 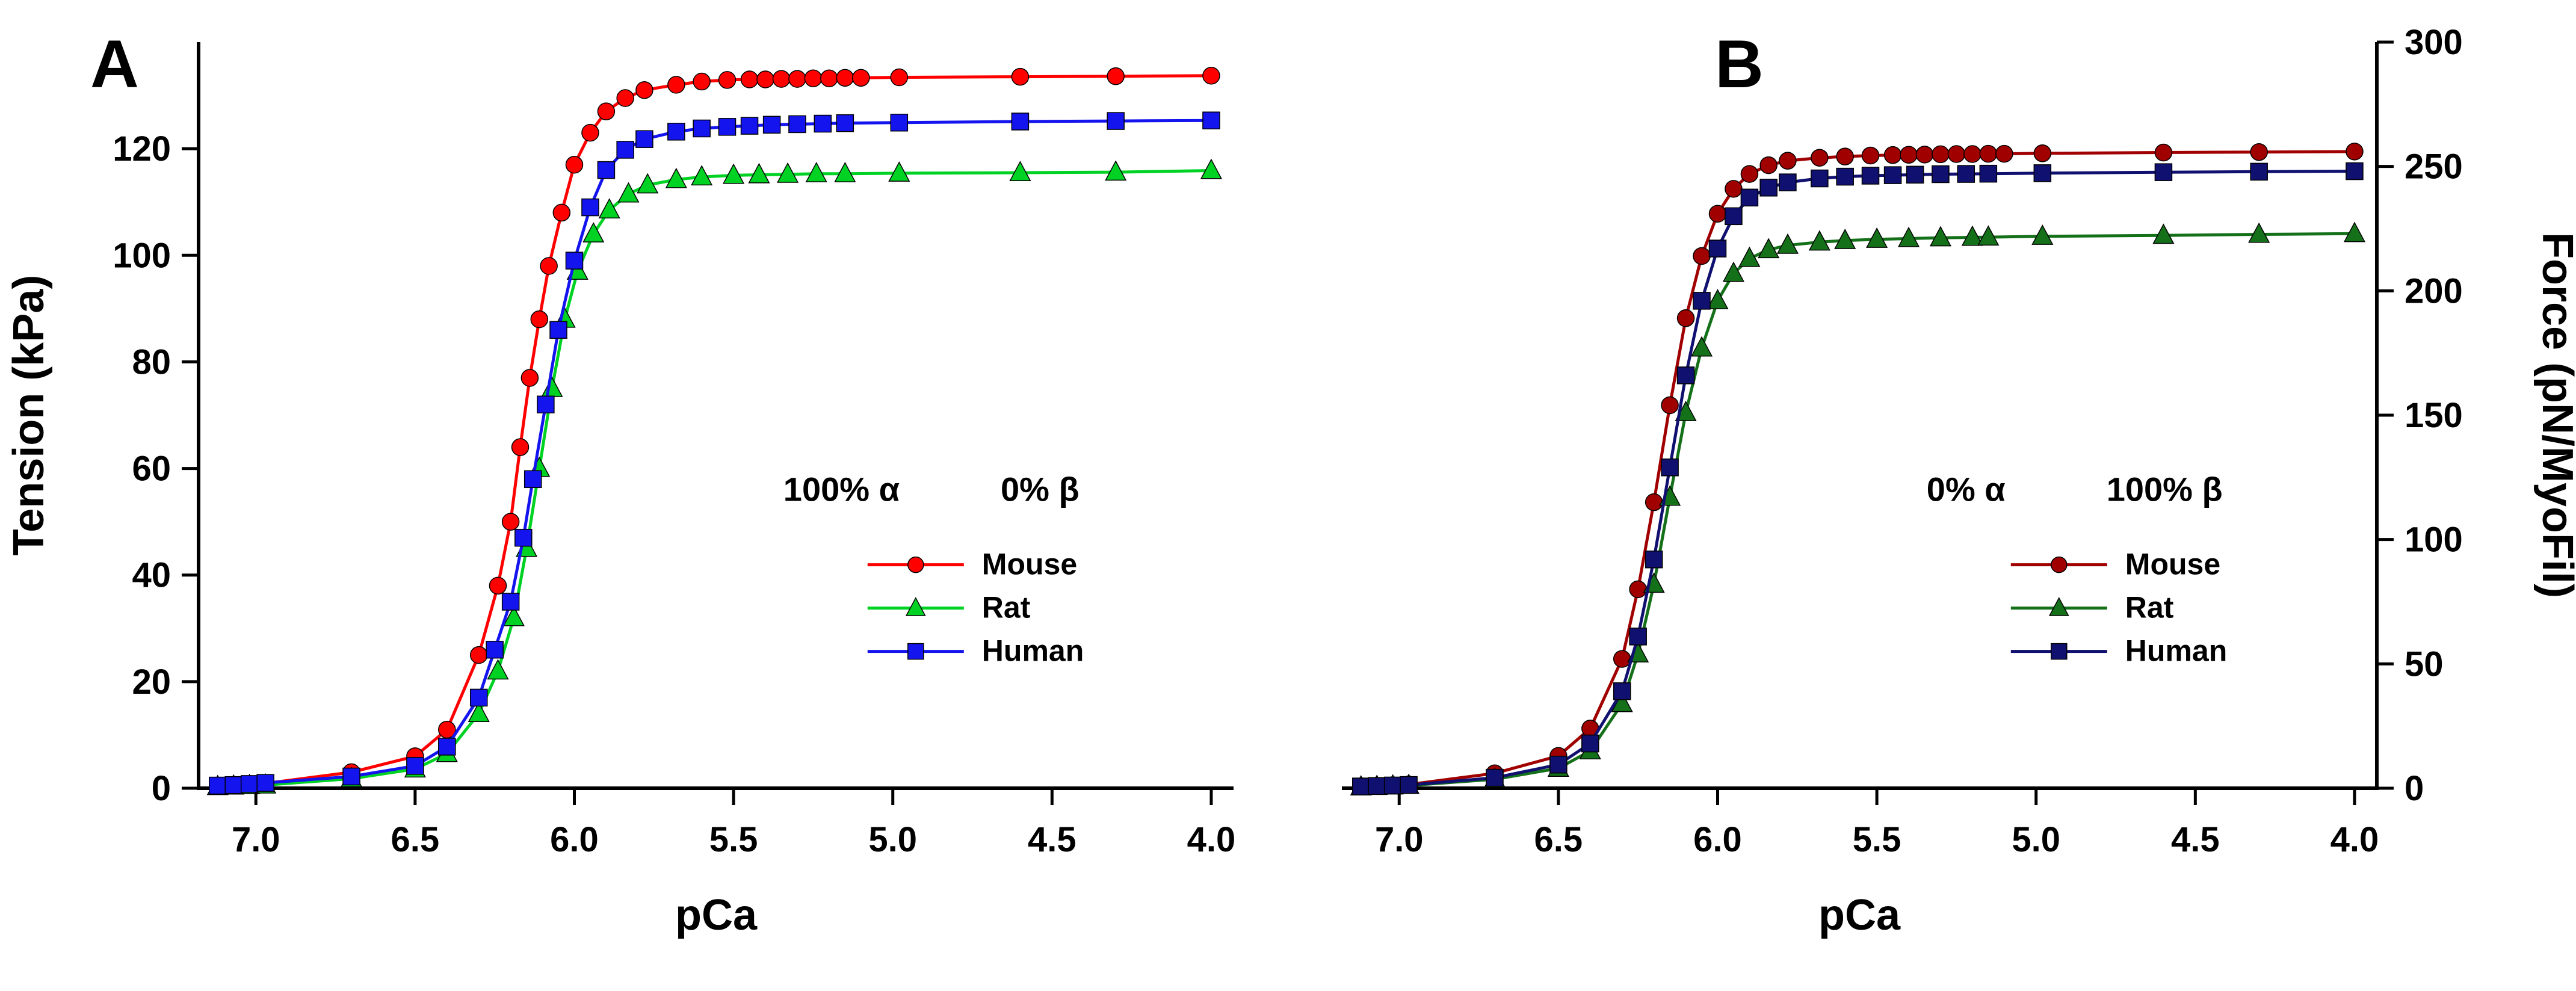 What do you see at coordinates (931, 490) in the screenshot?
I see `legend-title: 100% α 0% β` at bounding box center [931, 490].